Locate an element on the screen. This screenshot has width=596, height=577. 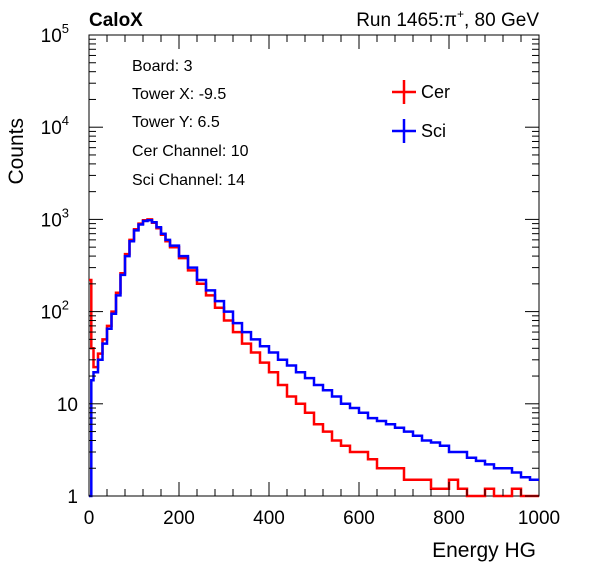
run-title: Run 1465:π+, 80 GeV is located at coordinates (447, 19).